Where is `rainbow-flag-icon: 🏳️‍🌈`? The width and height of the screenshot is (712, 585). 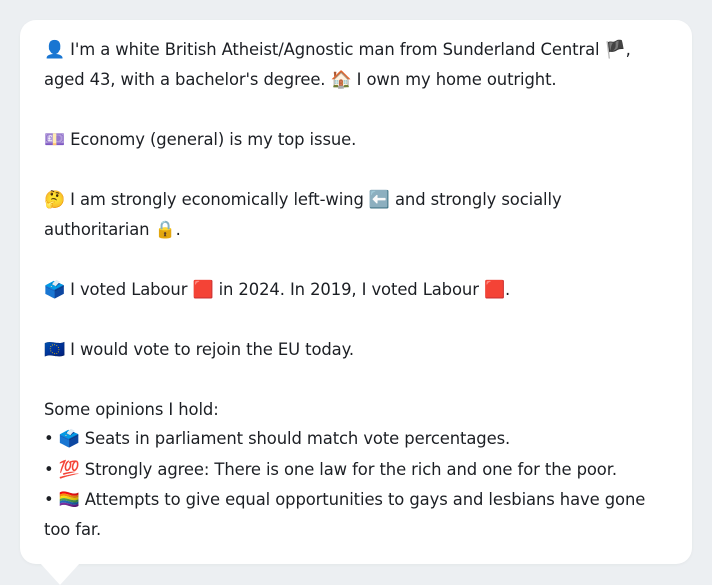
rainbow-flag-icon: 🏳️‍🌈 is located at coordinates (69, 500).